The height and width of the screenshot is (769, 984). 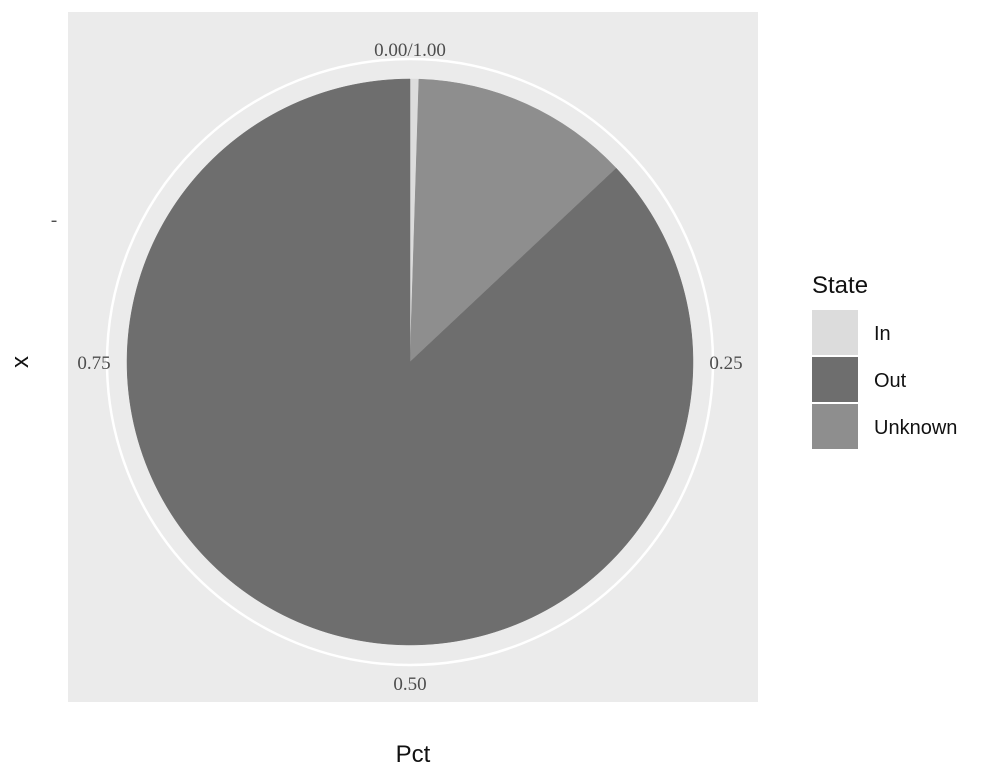 I want to click on theta-tick-0.50: 0.50, so click(x=409, y=684).